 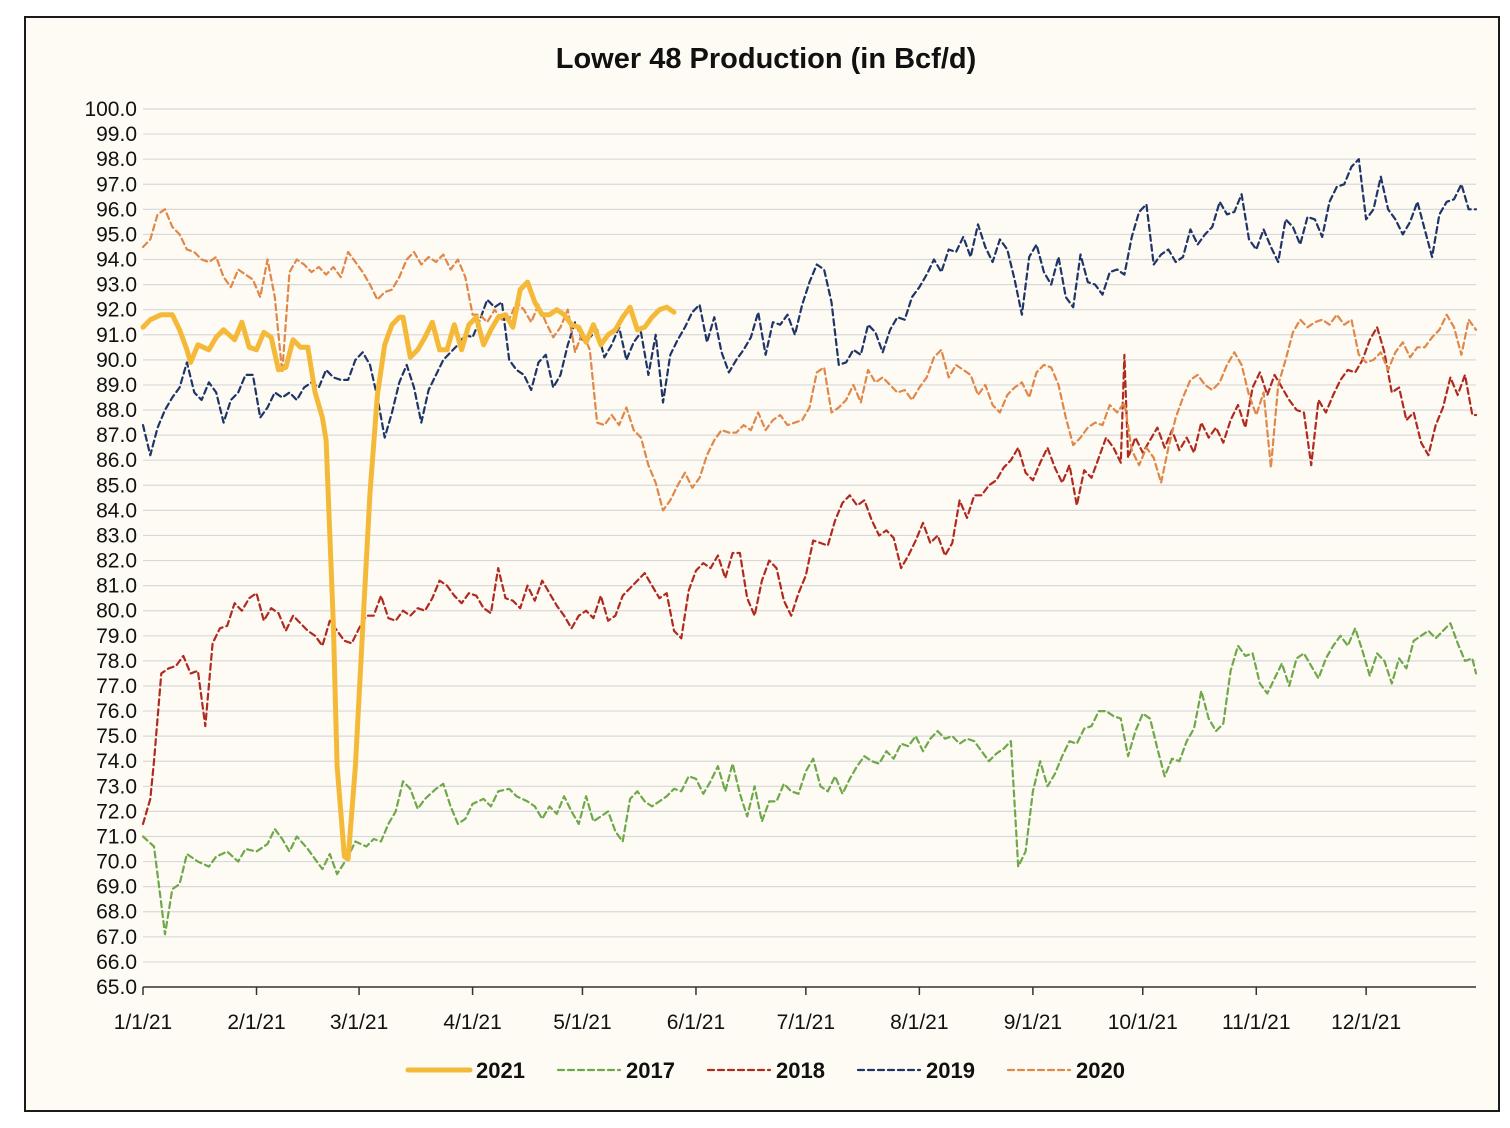 I want to click on y-tick-label: 67.0, so click(x=116, y=937).